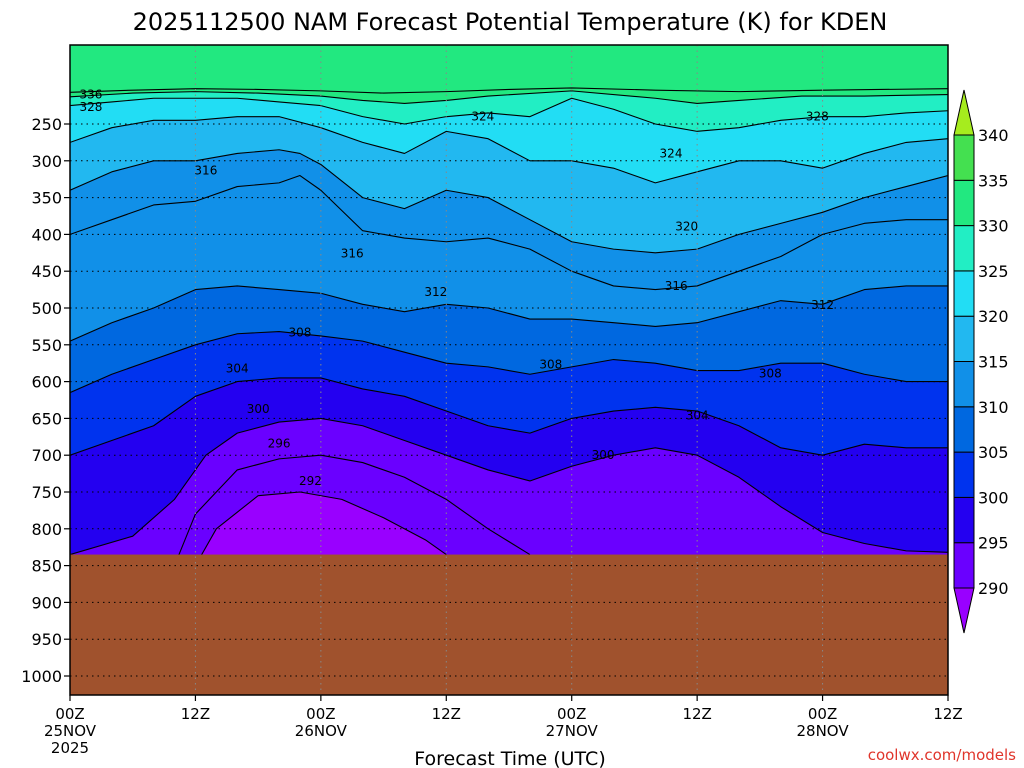 This screenshot has width=1024, height=768. What do you see at coordinates (964, 610) in the screenshot?
I see `colorbar-arrow-low` at bounding box center [964, 610].